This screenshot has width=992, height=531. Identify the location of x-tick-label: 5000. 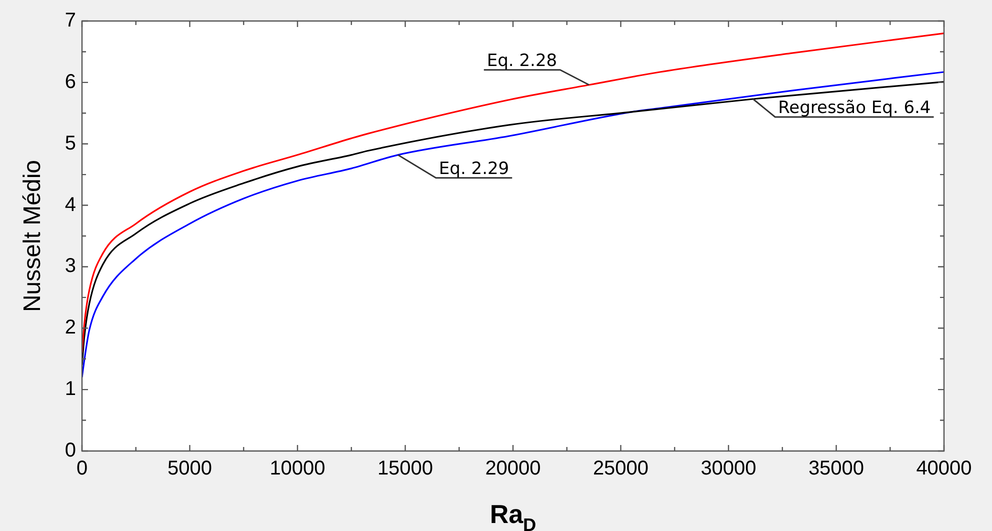
(190, 469).